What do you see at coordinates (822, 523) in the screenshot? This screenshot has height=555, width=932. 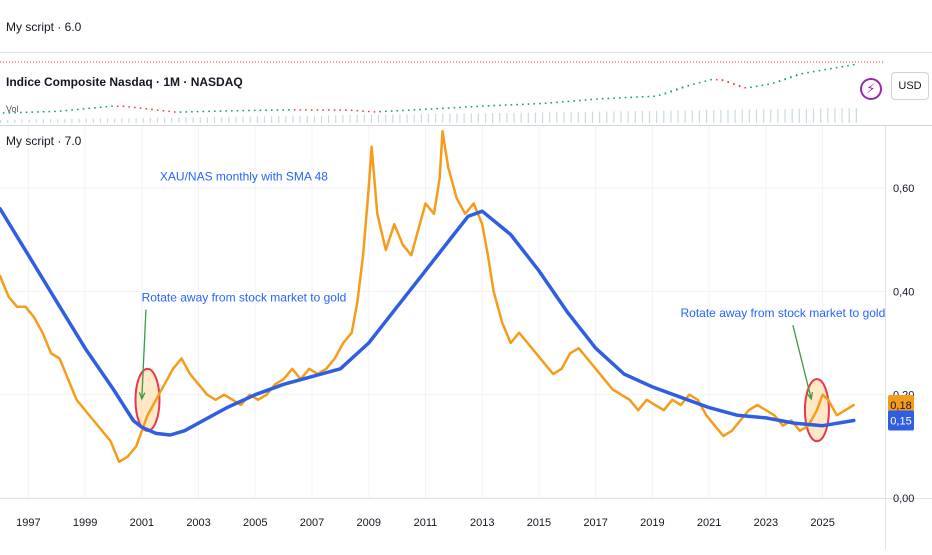 I see `x-tick-label: 2025` at bounding box center [822, 523].